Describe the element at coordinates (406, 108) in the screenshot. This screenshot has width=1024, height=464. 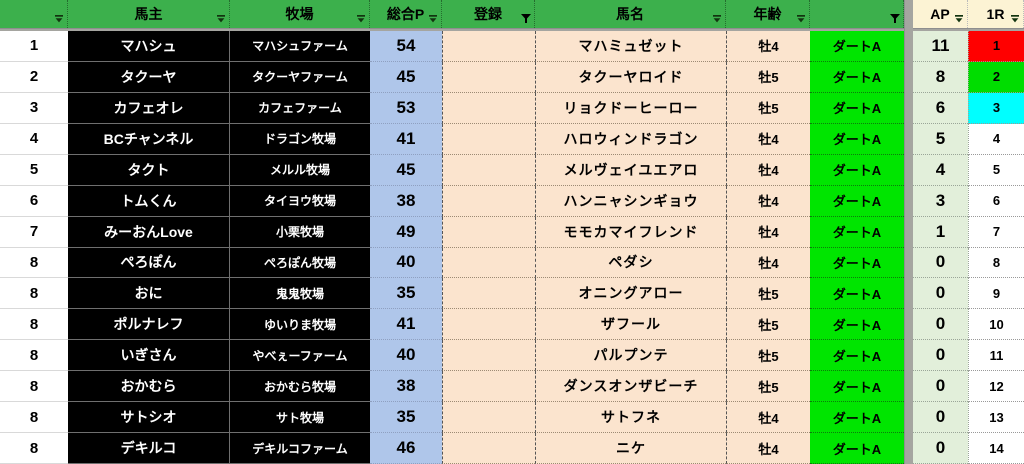
I see `totalP-cell: 53` at that location.